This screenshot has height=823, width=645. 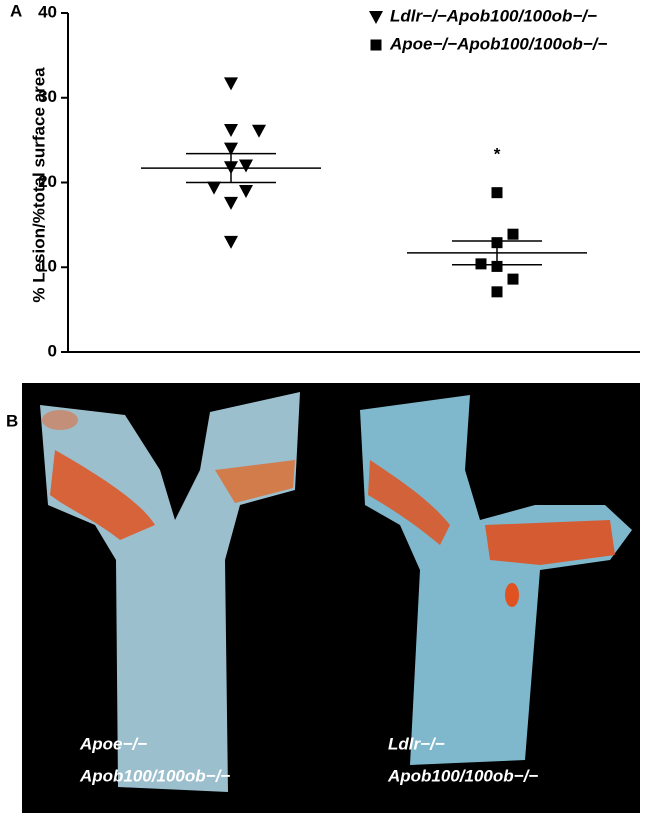 I want to click on panel-label: B, so click(x=12, y=420).